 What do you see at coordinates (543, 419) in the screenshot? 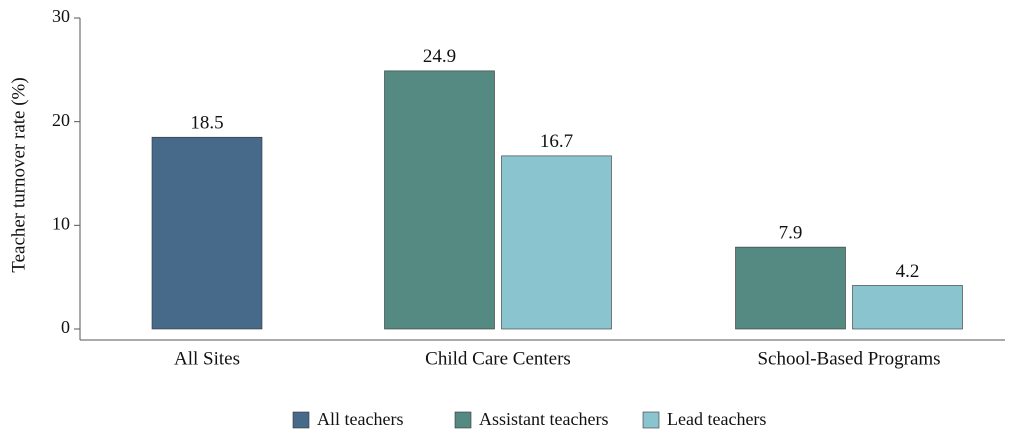
I see `legend-label: Assistant teachers` at bounding box center [543, 419].